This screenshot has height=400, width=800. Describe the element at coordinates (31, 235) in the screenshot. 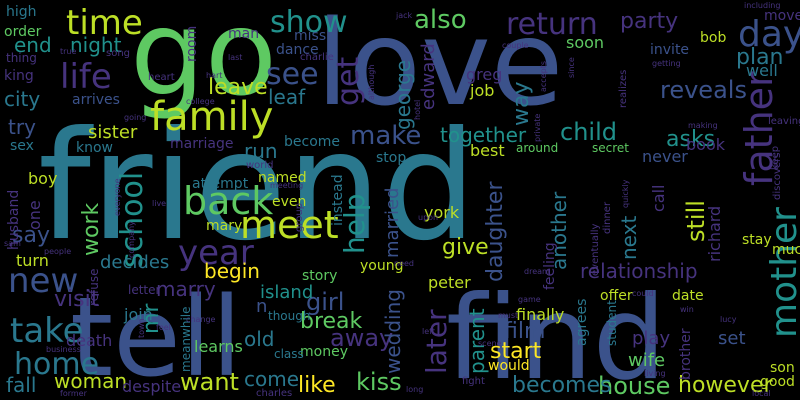

I see `cloud-word-say: say` at that location.